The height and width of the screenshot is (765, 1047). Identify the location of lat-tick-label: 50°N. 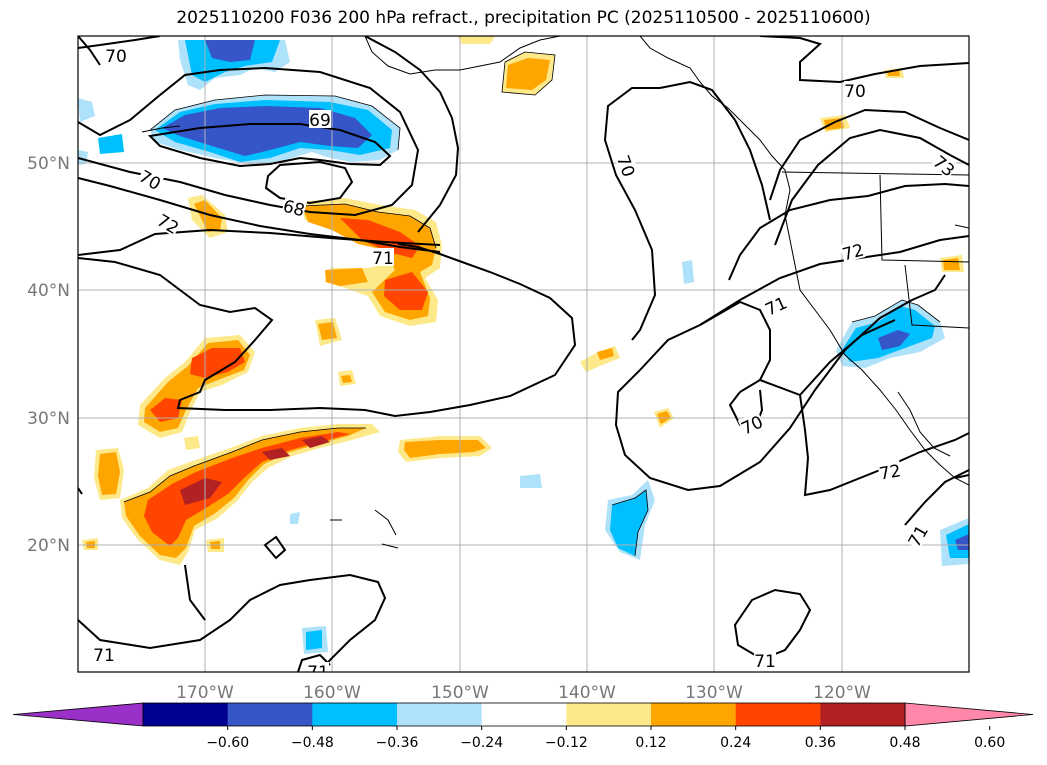
(48, 164).